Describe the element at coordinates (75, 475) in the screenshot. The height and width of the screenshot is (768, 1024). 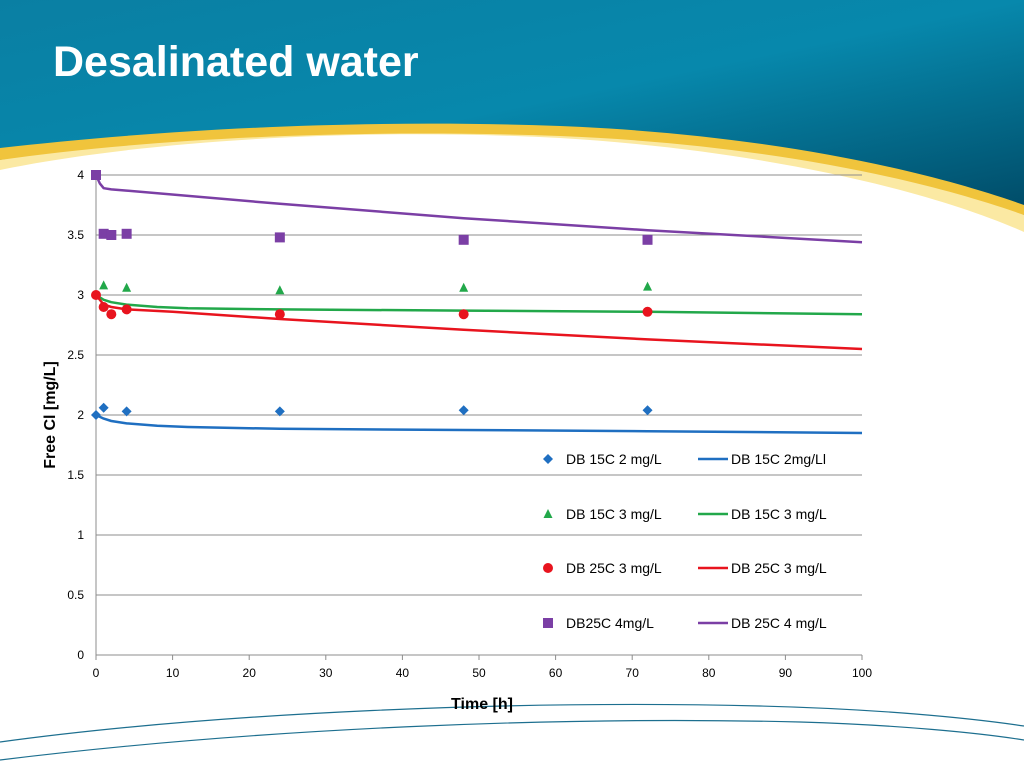
I see `y-tick-label: 1.5` at that location.